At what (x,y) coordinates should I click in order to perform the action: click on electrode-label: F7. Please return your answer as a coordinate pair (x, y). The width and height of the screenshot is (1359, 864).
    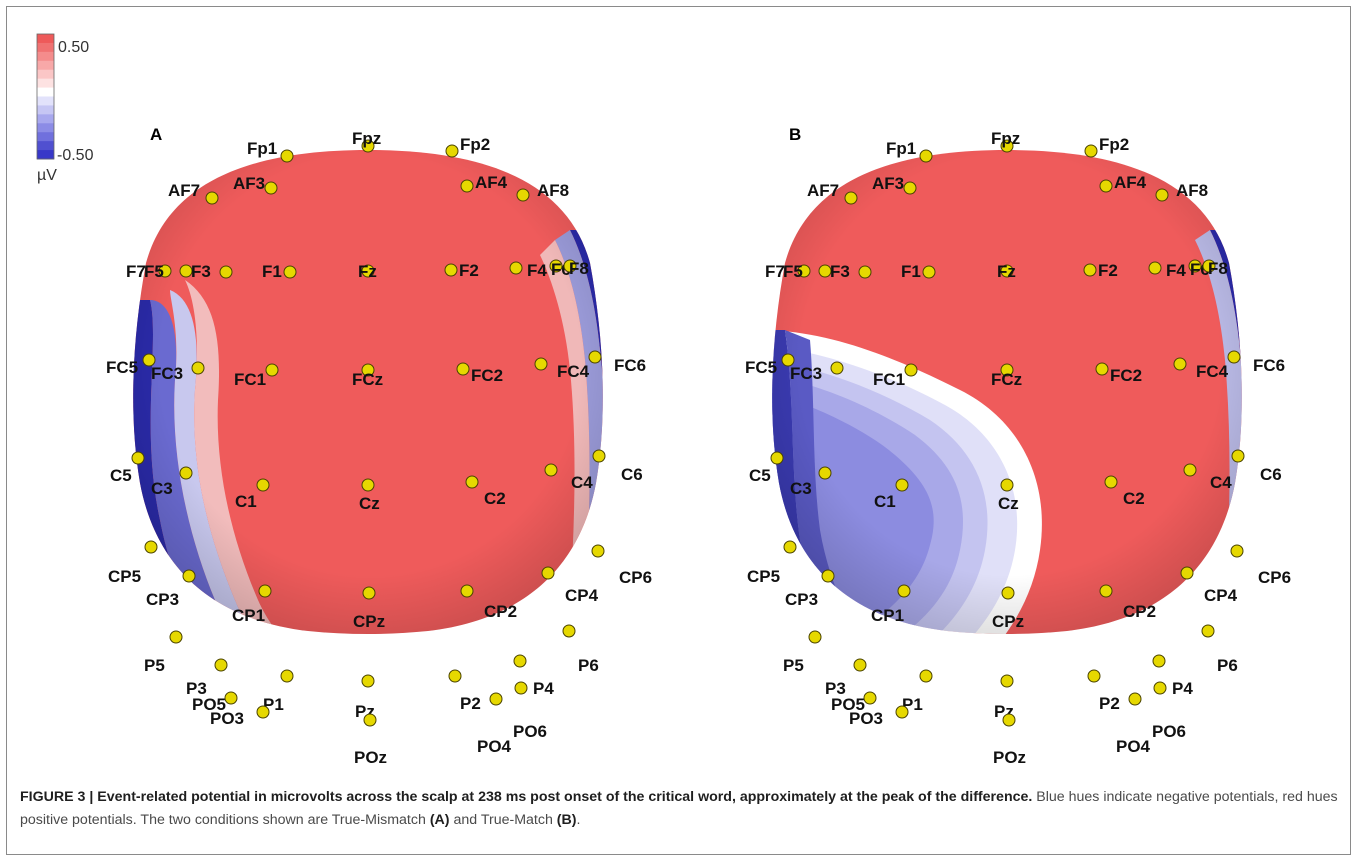
    Looking at the image, I should click on (775, 271).